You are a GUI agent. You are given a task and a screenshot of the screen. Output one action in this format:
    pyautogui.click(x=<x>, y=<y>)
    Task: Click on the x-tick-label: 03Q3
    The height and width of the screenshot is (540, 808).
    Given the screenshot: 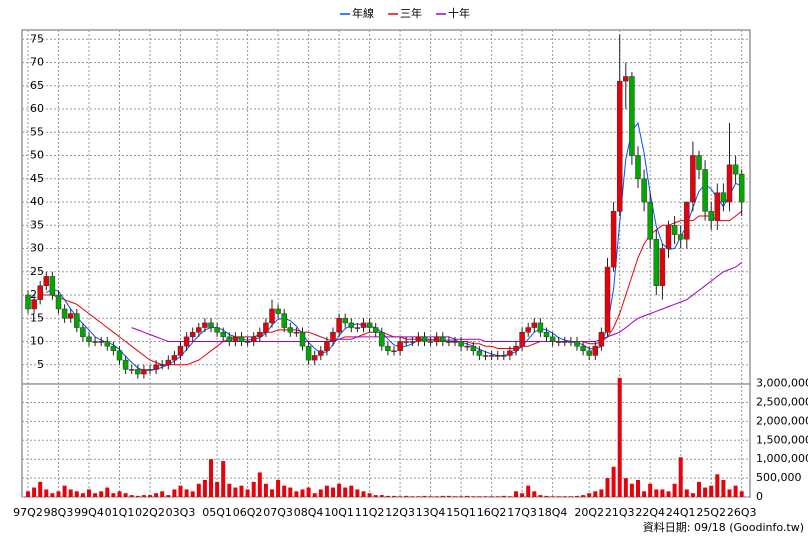 What is the action you would take?
    pyautogui.click(x=181, y=512)
    